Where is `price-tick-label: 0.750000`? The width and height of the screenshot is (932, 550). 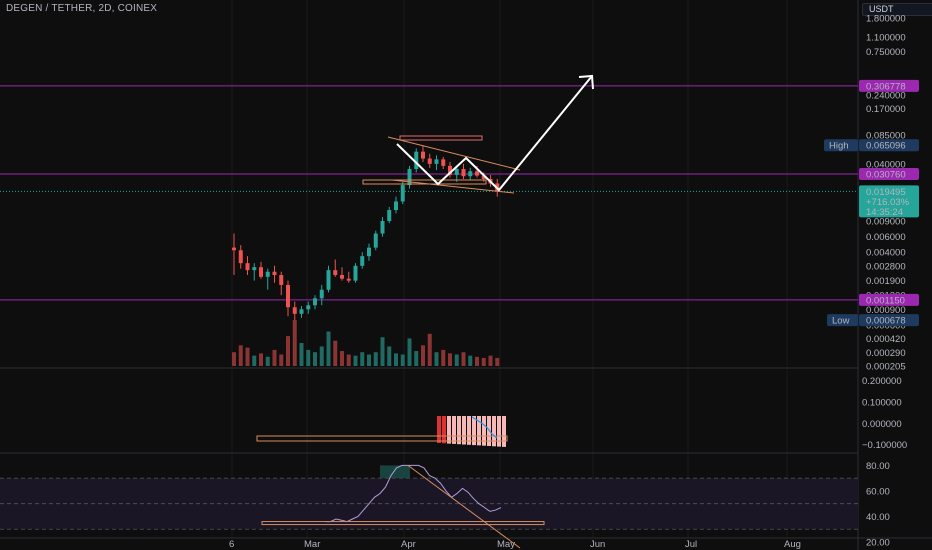
price-tick-label: 0.750000 is located at coordinates (886, 52).